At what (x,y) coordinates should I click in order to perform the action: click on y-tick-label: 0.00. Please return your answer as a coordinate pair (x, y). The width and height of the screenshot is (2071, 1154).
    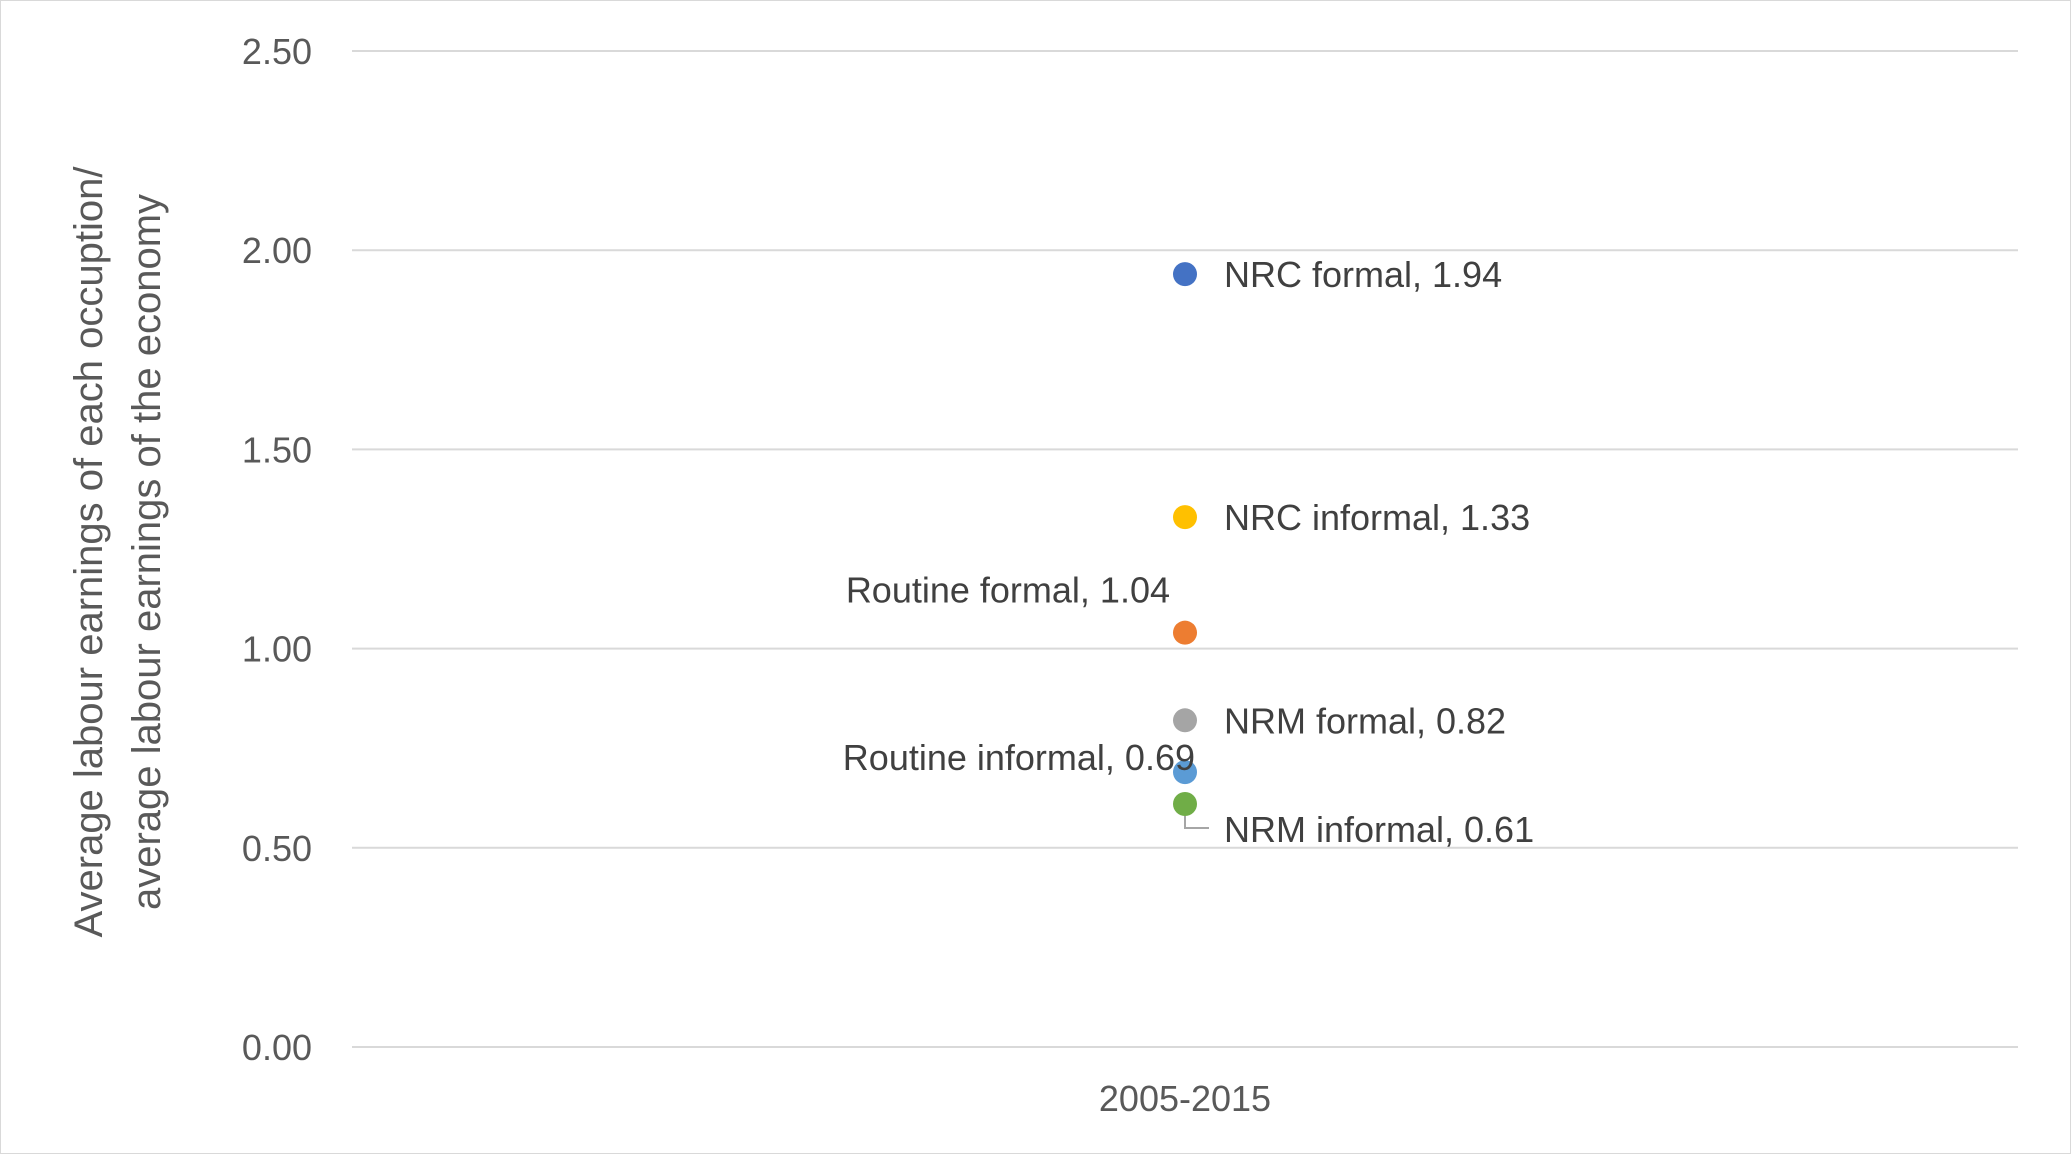
    Looking at the image, I should click on (277, 1047).